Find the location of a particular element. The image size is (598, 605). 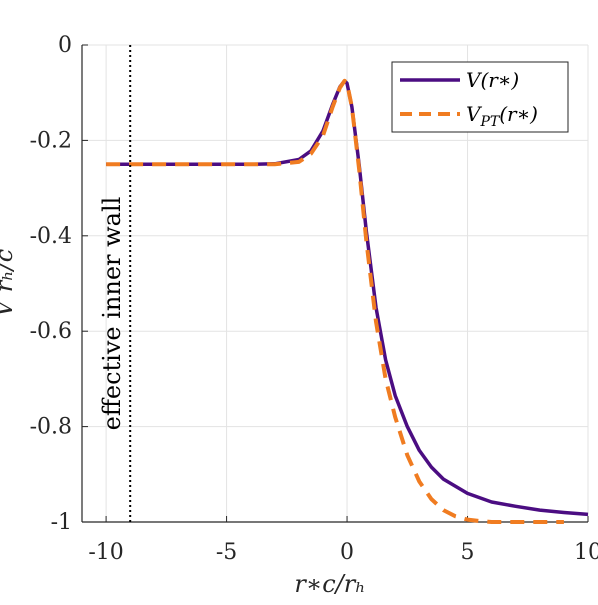

annotation: effective inner wall is located at coordinates (115, 283).